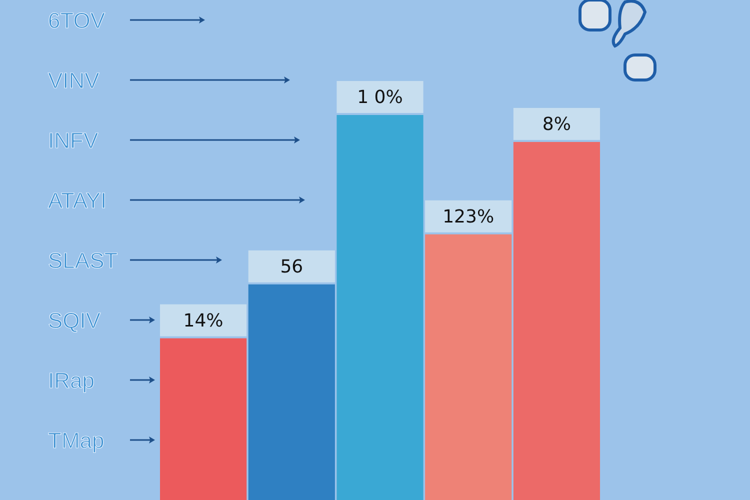  What do you see at coordinates (556, 124) in the screenshot?
I see `annotation: 8%` at bounding box center [556, 124].